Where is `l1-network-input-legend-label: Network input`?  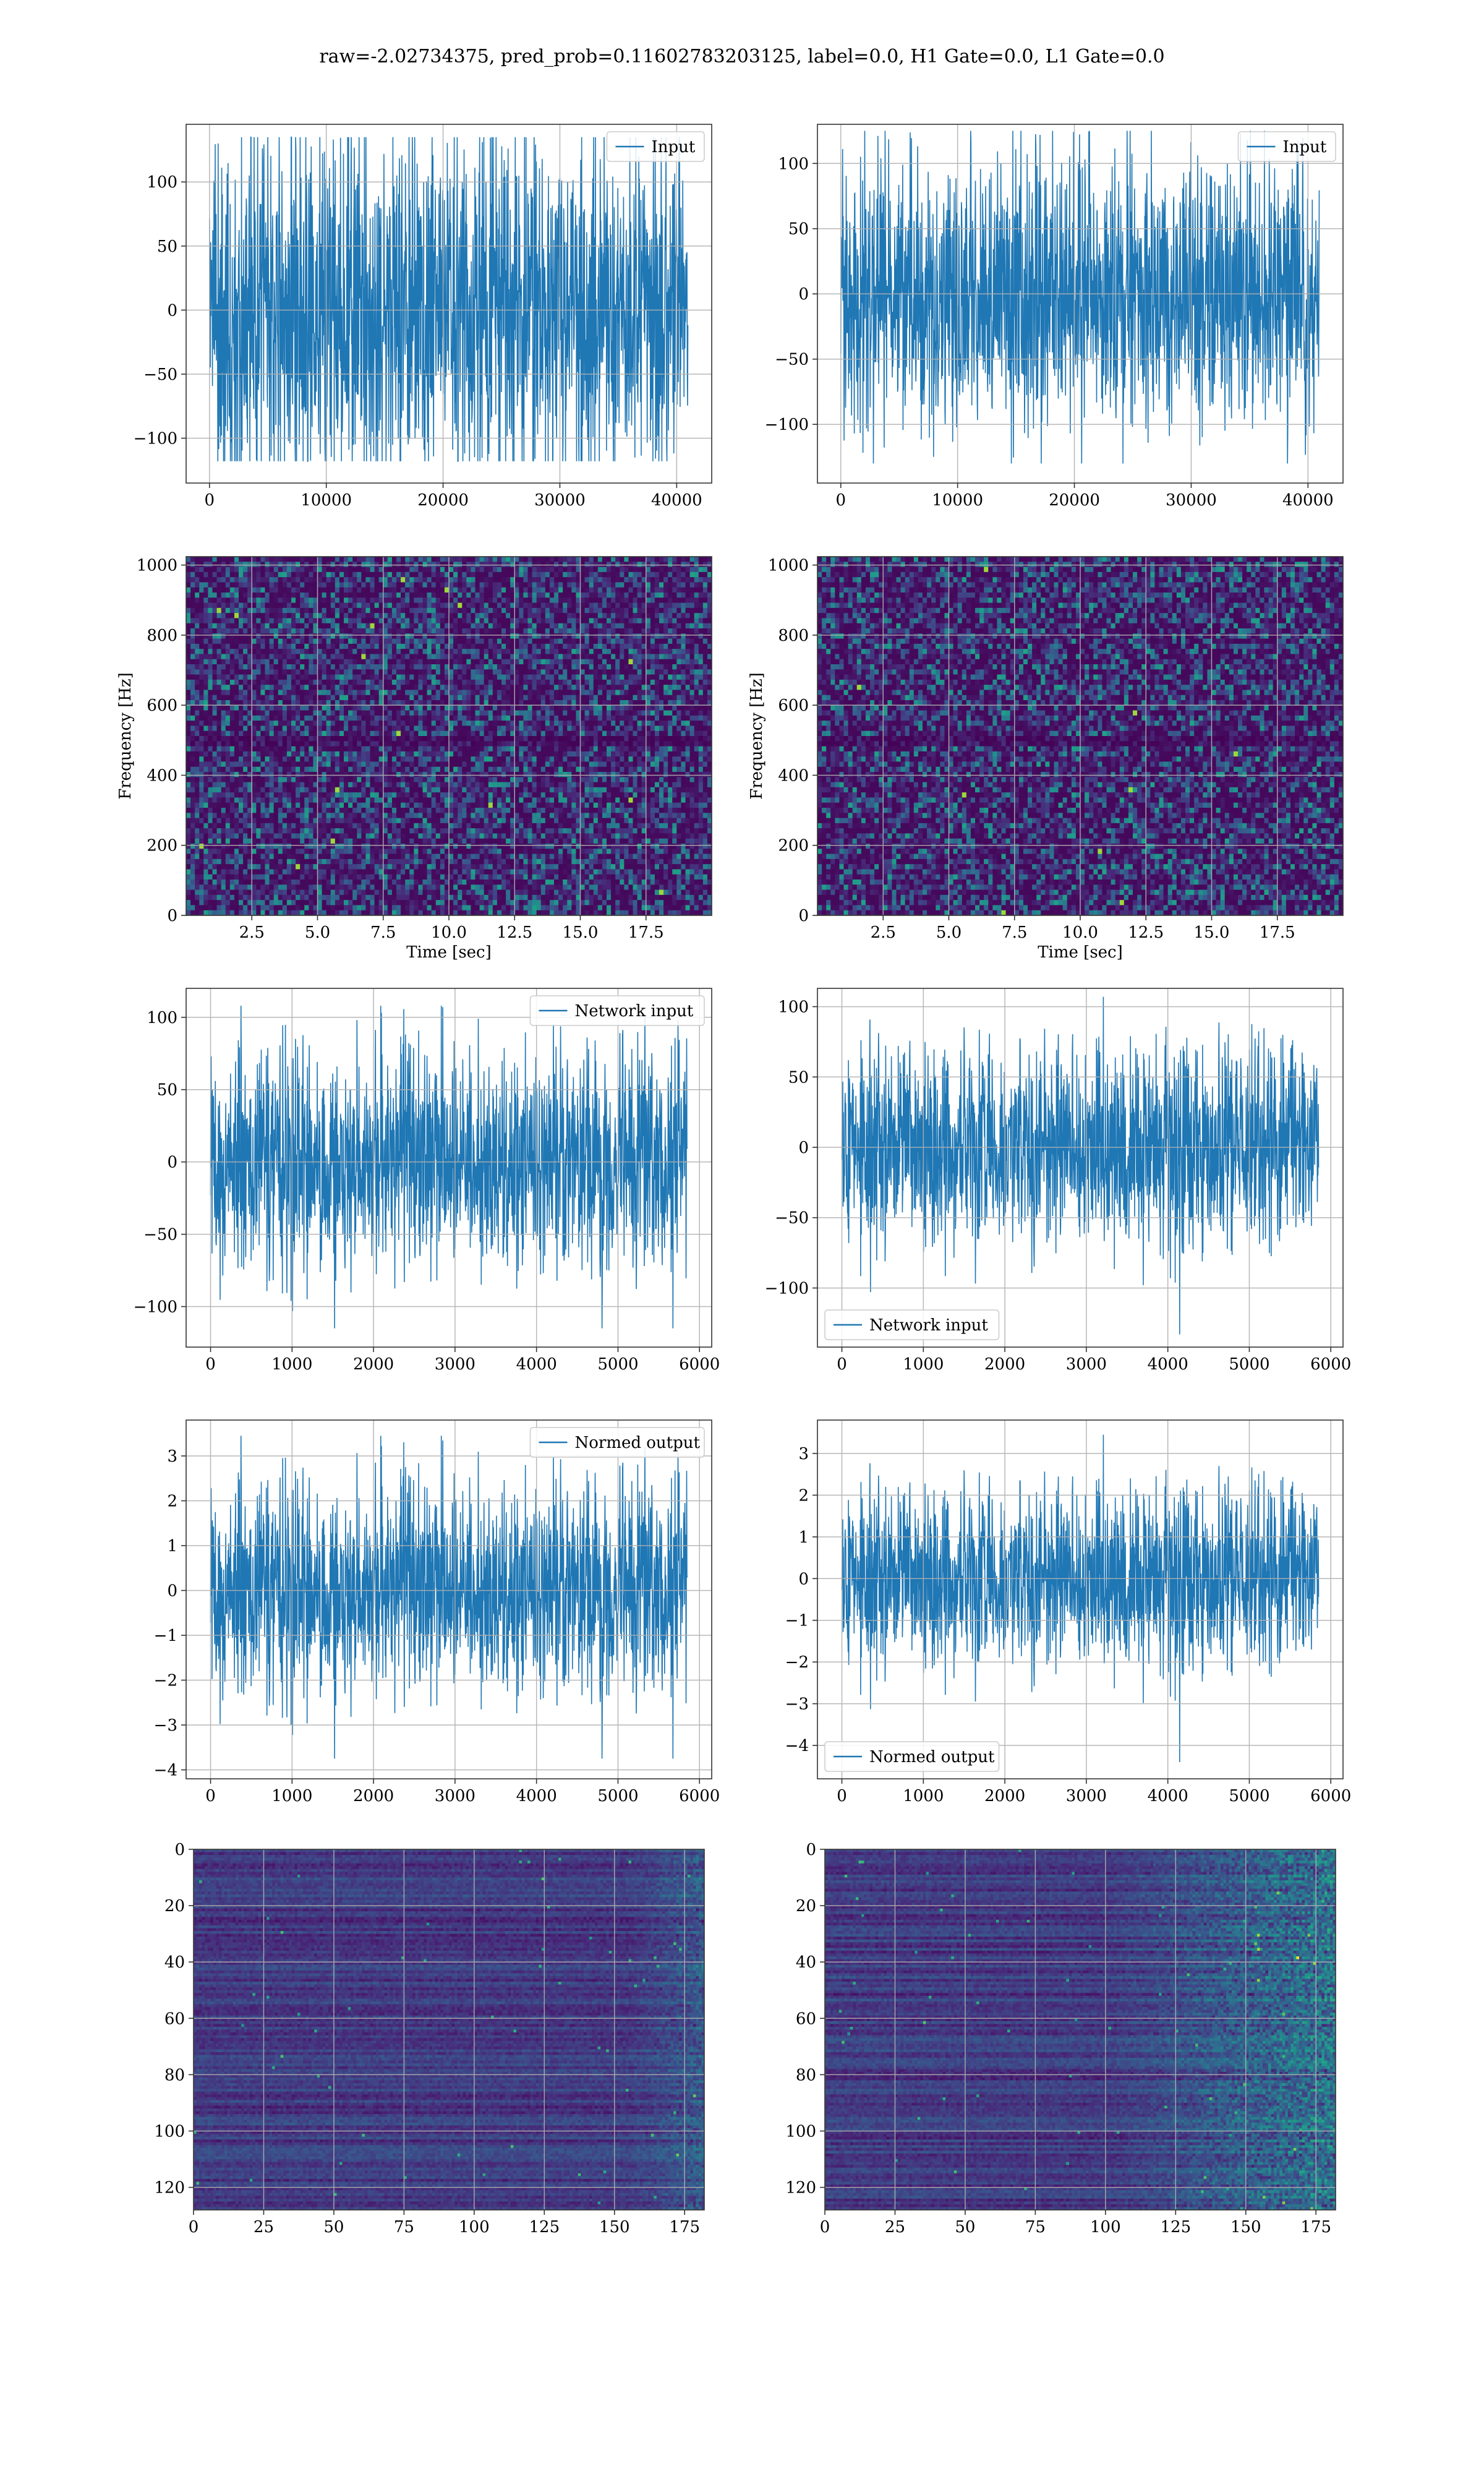
l1-network-input-legend-label: Network input is located at coordinates (928, 1325).